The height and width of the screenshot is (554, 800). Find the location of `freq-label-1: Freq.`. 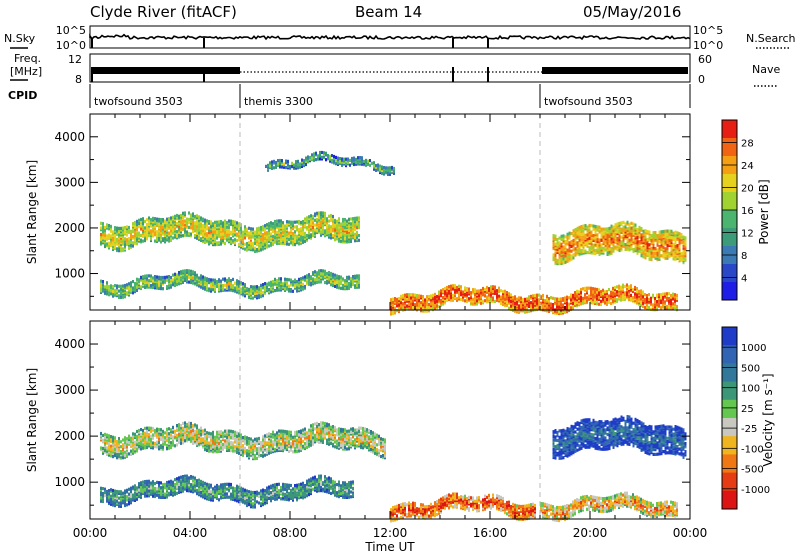

freq-label-1: Freq. is located at coordinates (27, 58).